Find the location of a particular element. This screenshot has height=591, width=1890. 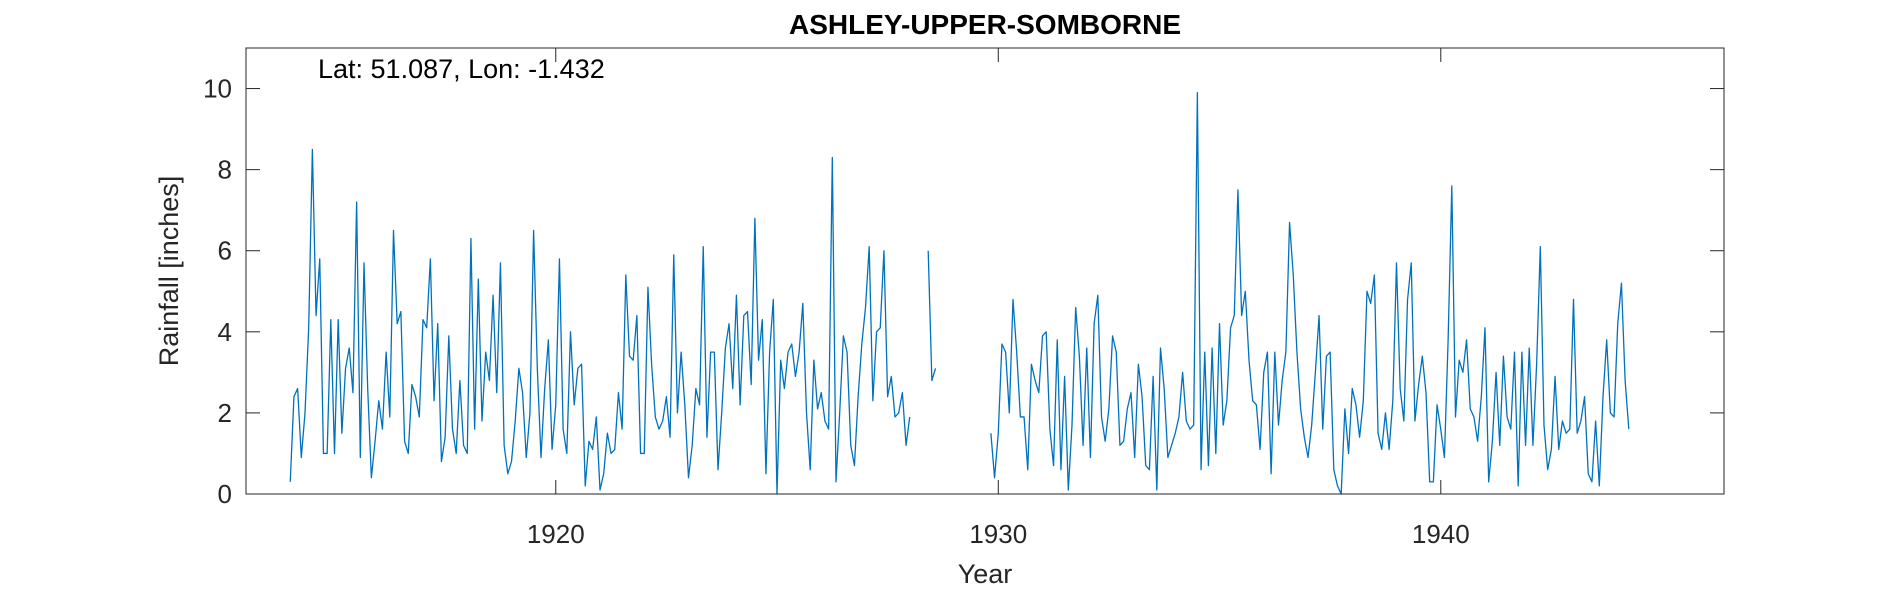

y-tick-label: 10 is located at coordinates (217, 89).